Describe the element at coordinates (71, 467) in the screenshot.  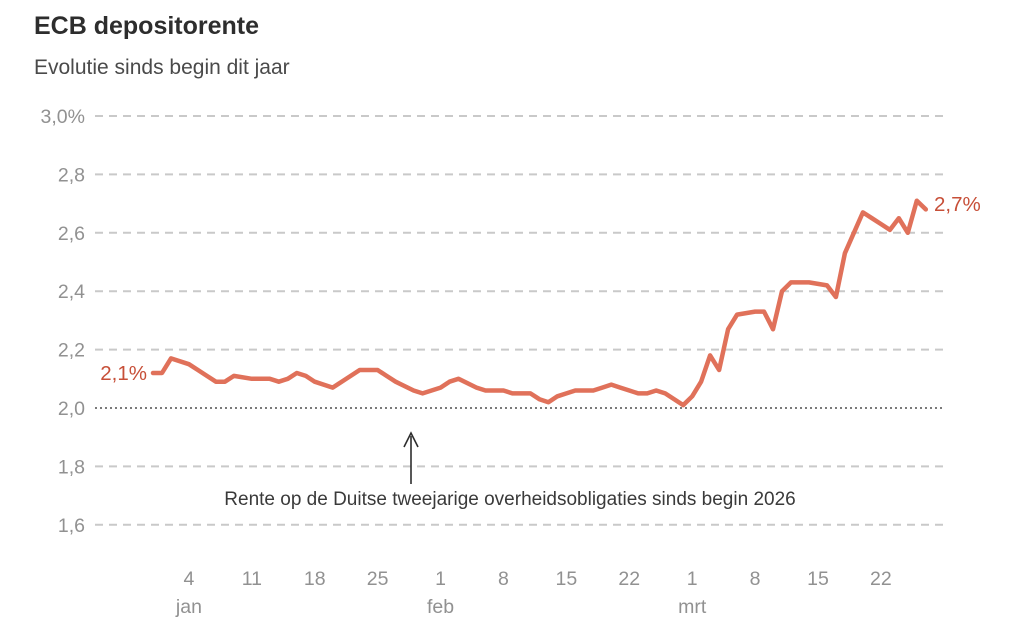
I see `y-axis-label: 1,8` at that location.